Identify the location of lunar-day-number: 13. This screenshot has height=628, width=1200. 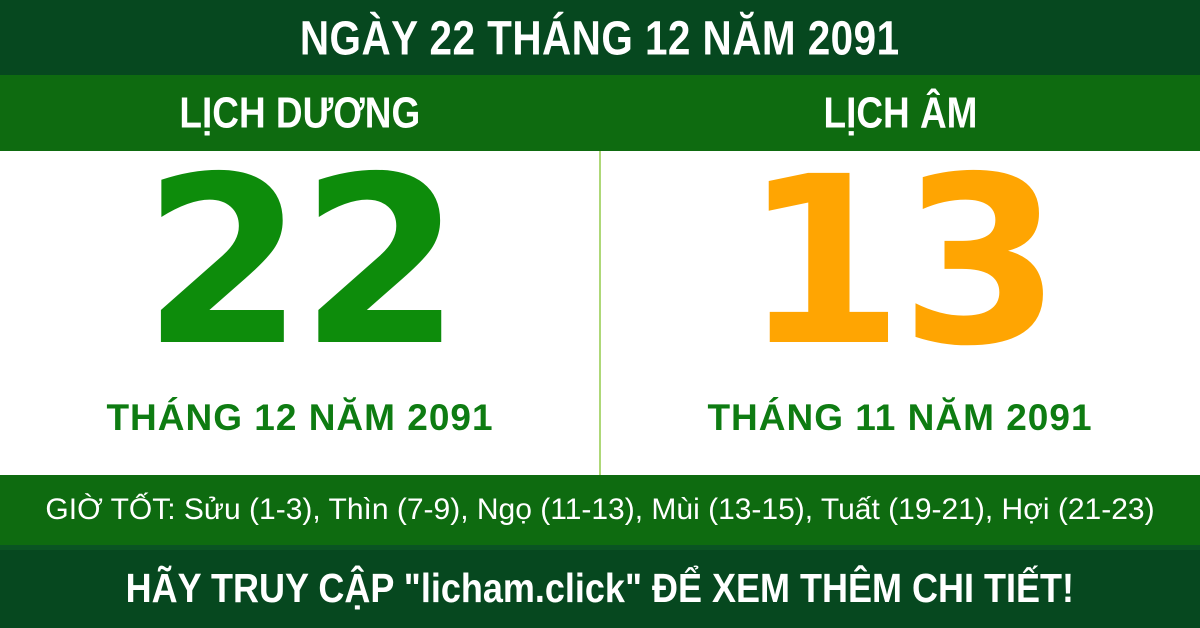
(902, 262).